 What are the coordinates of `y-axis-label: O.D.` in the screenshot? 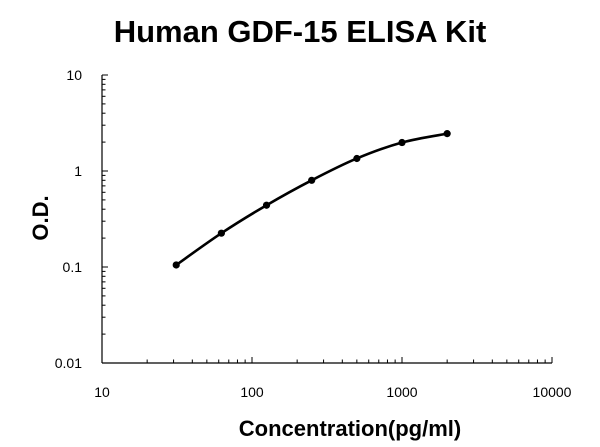 It's located at (40, 218).